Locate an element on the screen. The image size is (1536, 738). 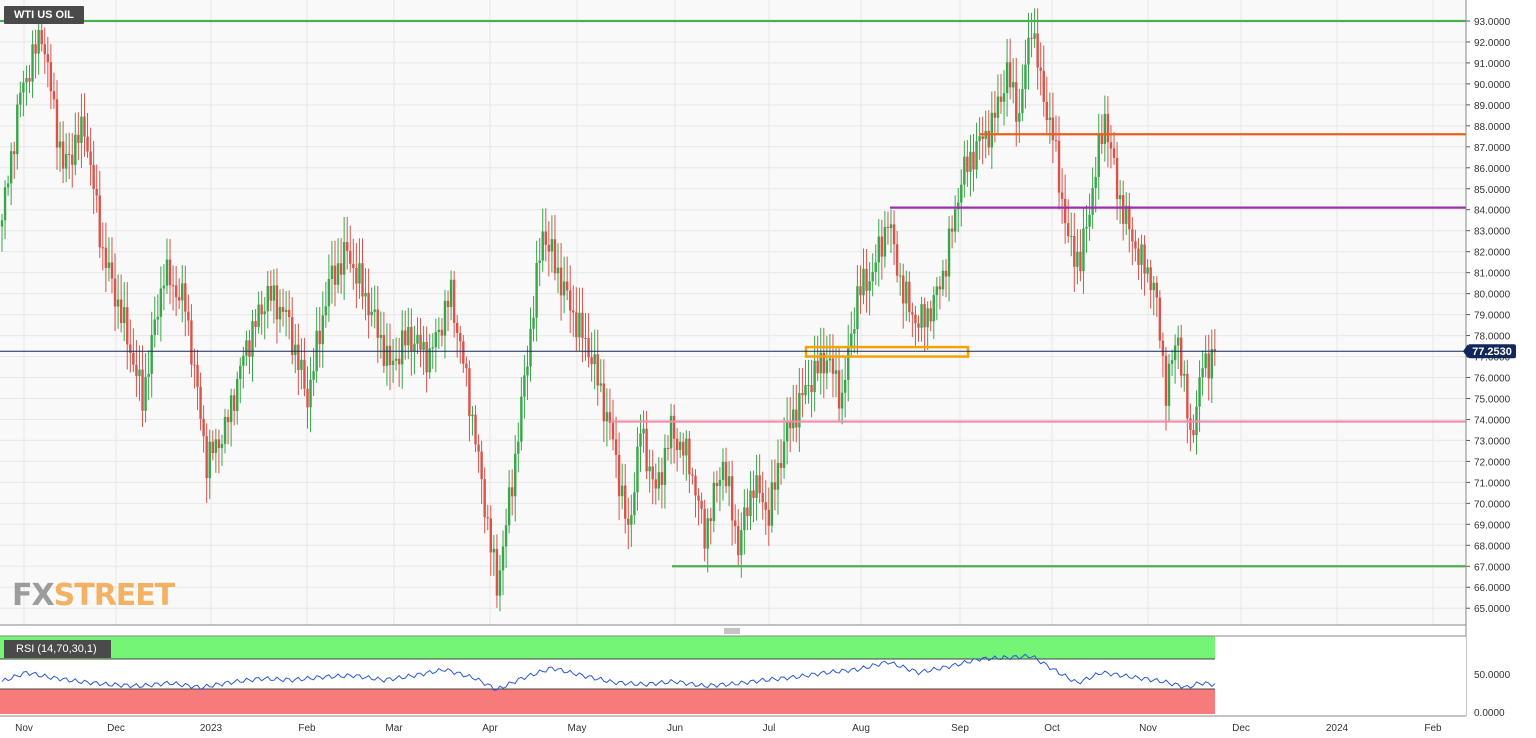
x-tick-label: Apr is located at coordinates (490, 728).